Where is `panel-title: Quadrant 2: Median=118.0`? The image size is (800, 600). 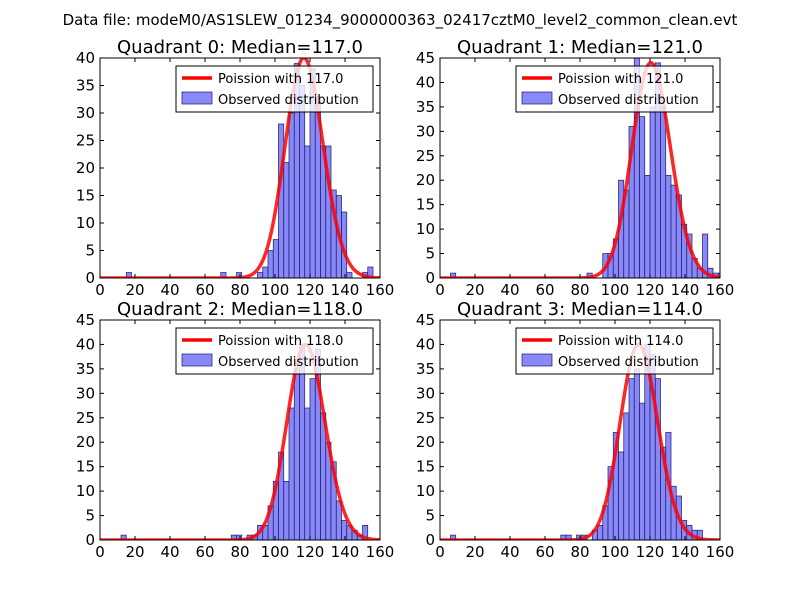 panel-title: Quadrant 2: Median=118.0 is located at coordinates (240, 309).